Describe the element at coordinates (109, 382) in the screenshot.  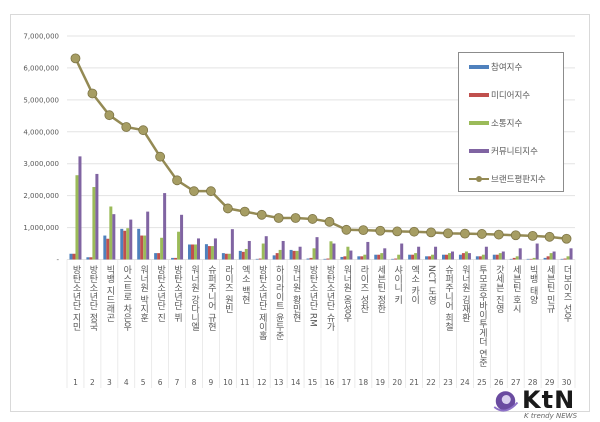
I see `x-category-number: 3` at that location.